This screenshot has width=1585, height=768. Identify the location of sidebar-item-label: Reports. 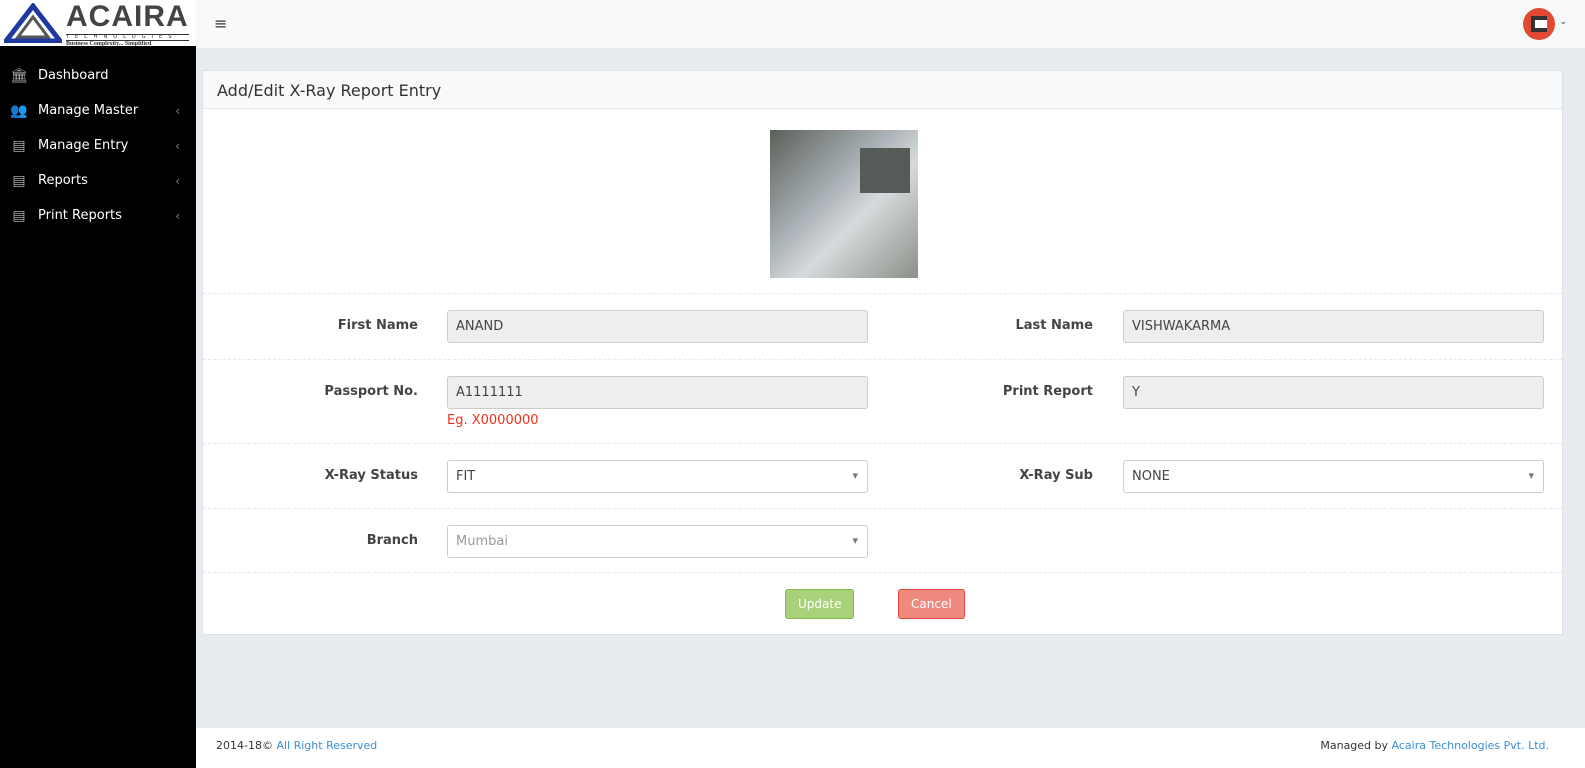
(63, 180).